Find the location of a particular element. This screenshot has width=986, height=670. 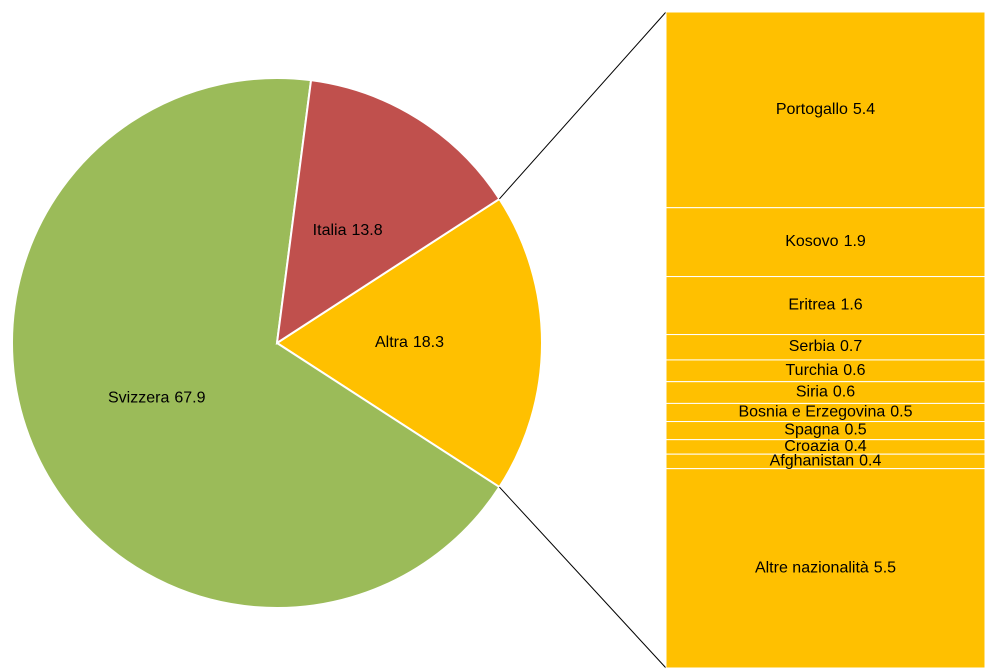

label-name: Kosovo is located at coordinates (811, 241).